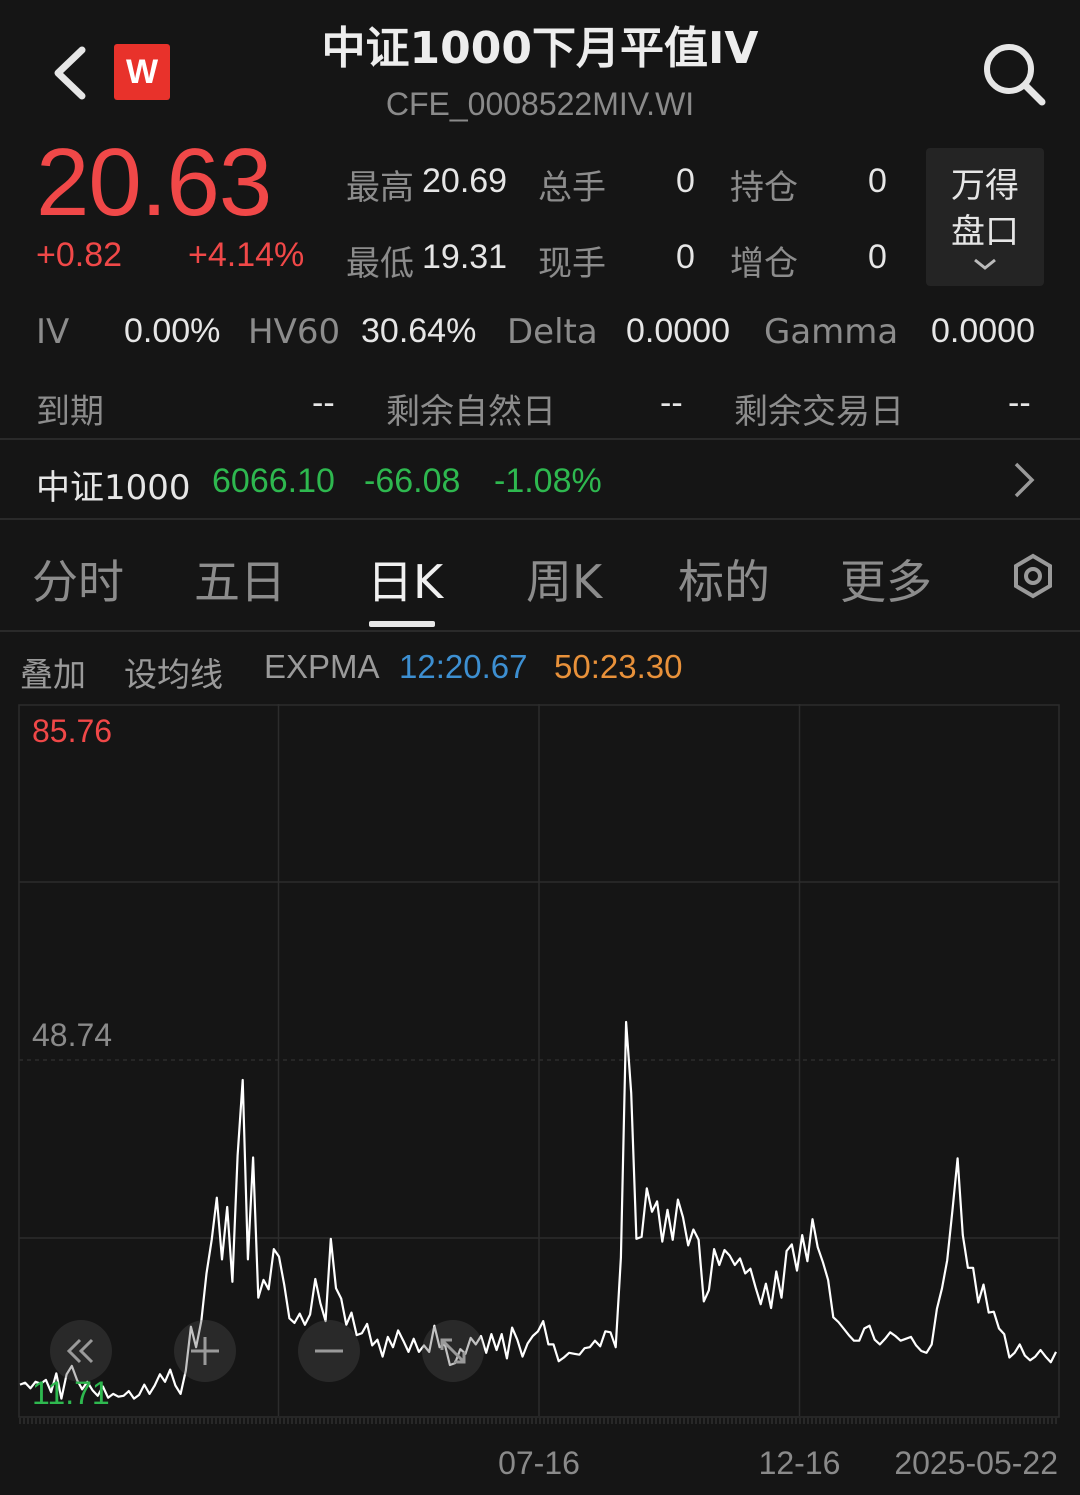 The width and height of the screenshot is (1080, 1495). What do you see at coordinates (70, 412) in the screenshot?
I see `expiry-label: 到期` at bounding box center [70, 412].